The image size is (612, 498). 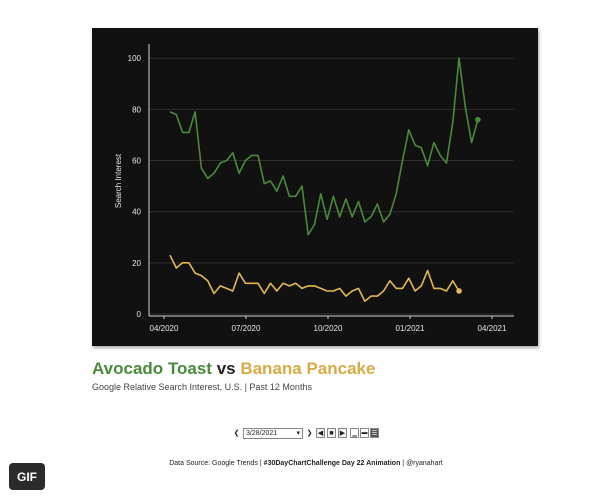 What do you see at coordinates (136, 109) in the screenshot?
I see `y-tick-label: 80` at bounding box center [136, 109].